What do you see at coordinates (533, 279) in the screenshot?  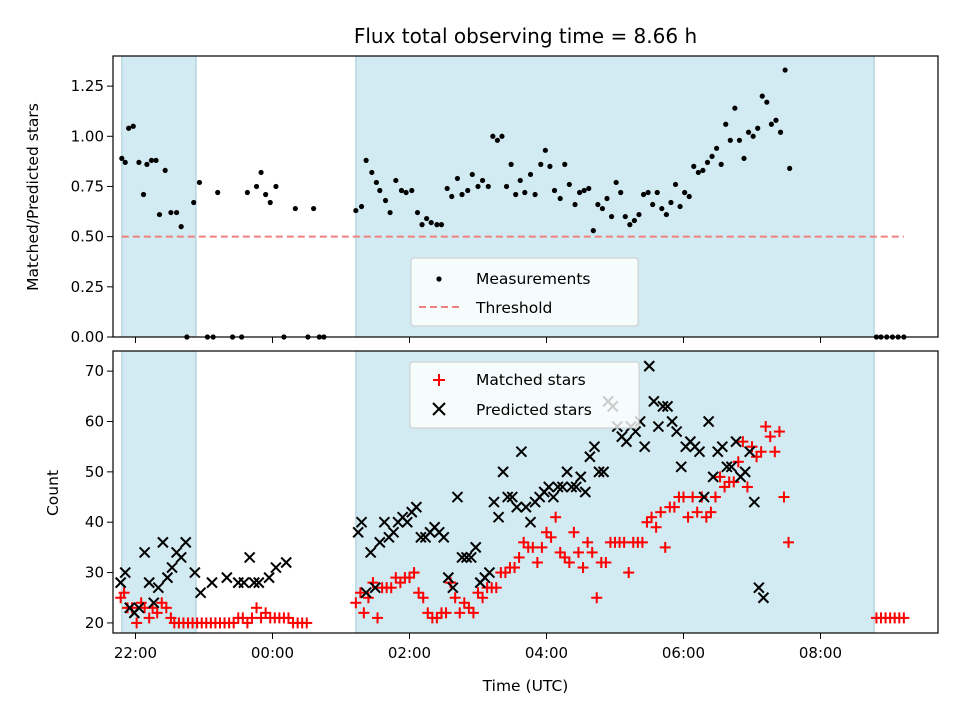 I see `legend-measurements-label: Measurements` at bounding box center [533, 279].